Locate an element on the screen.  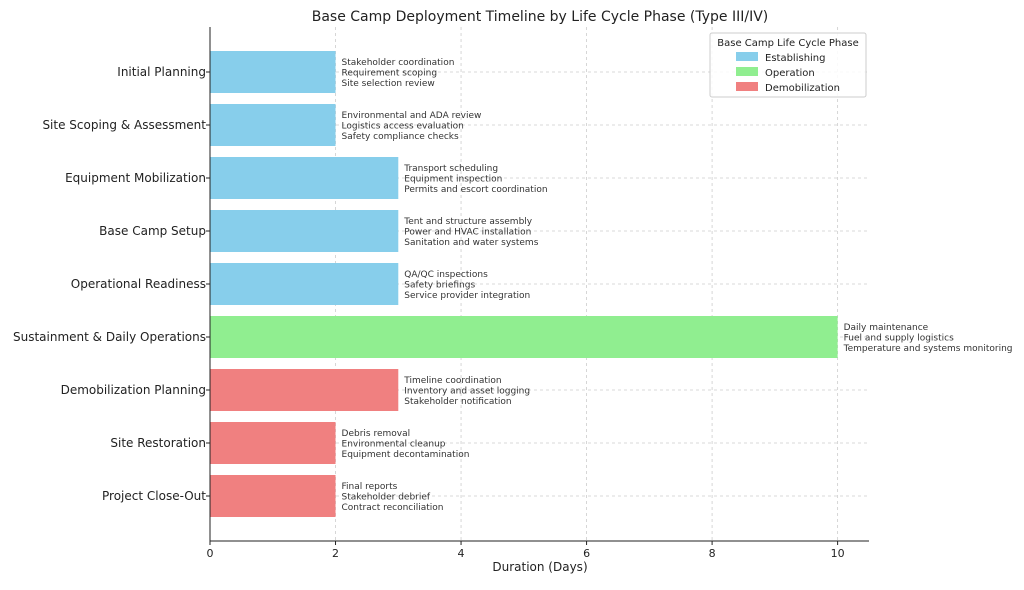
bar-annotation: Transport scheduling is located at coordinates (450, 169).